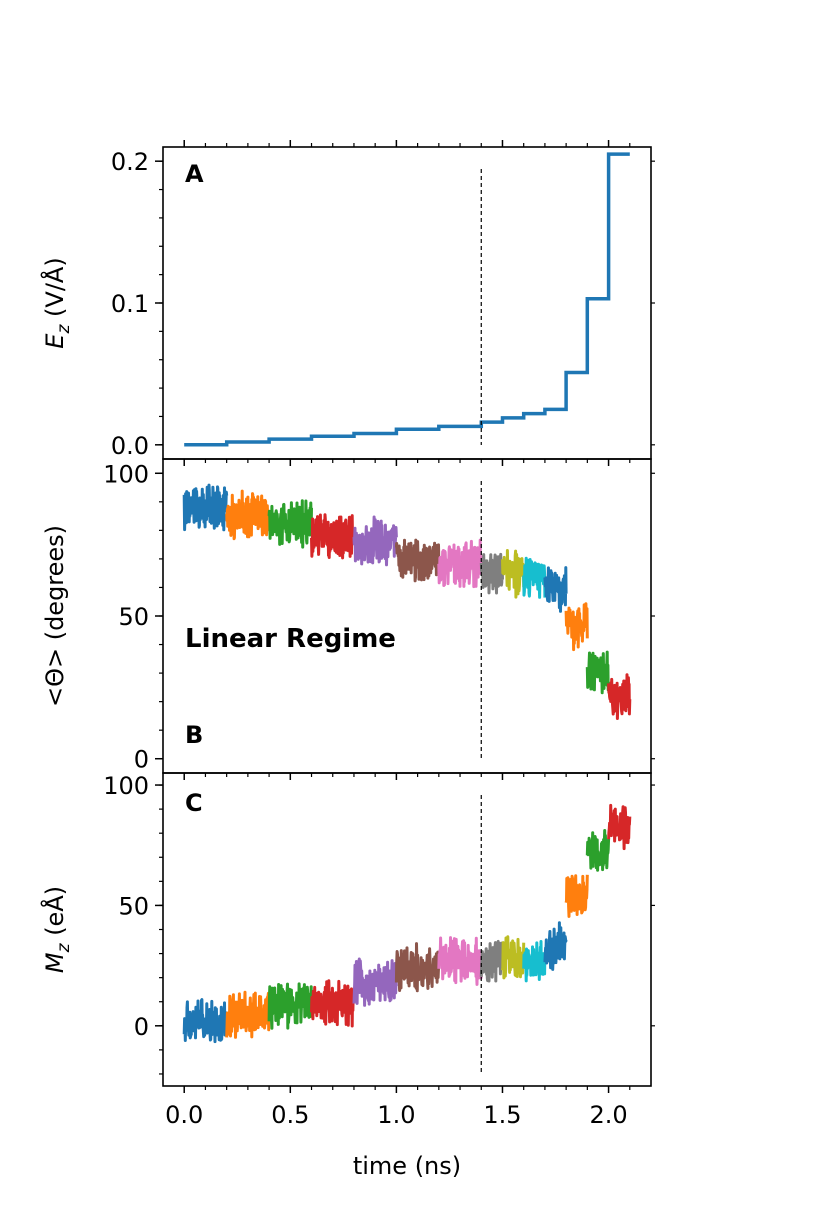  I want to click on x-tick-label: 0.5, so click(290, 1115).